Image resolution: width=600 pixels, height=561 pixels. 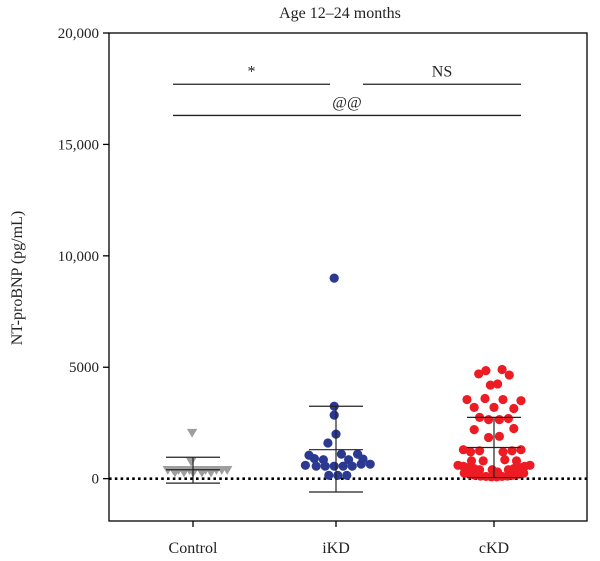 I want to click on x-axis: Control iKD cKD, so click(x=339, y=539).